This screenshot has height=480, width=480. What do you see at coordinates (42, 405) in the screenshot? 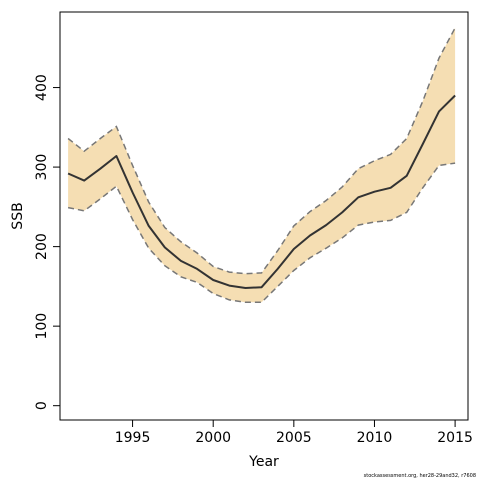
I see `y-tick-label: 0` at bounding box center [42, 405].